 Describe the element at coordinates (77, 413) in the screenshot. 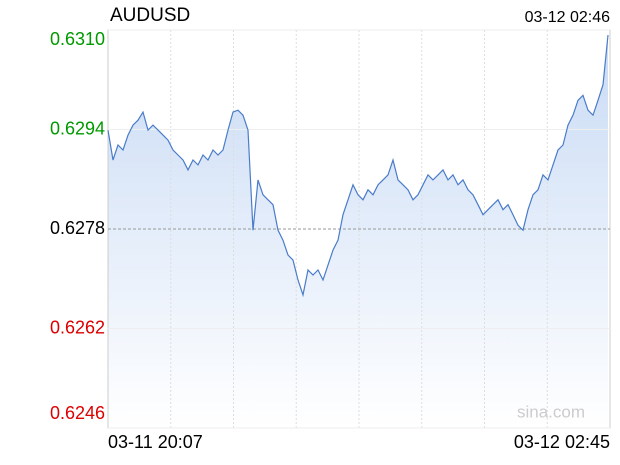

I see `y-tick-label: 0.6246` at that location.